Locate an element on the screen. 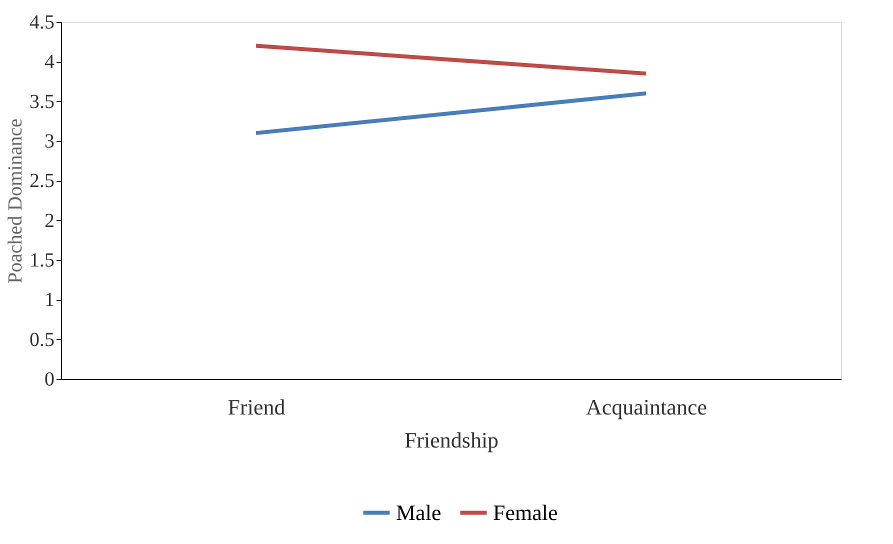  x-axis-title: Friendship is located at coordinates (451, 440).